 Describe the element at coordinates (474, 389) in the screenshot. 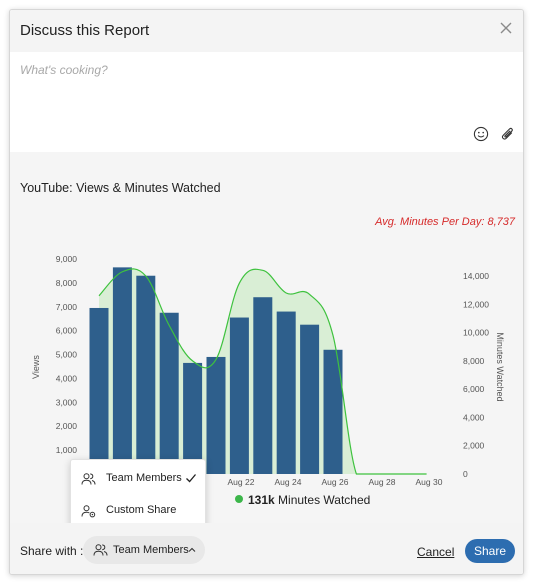

I see `y-right-tick-label: 6,000` at that location.